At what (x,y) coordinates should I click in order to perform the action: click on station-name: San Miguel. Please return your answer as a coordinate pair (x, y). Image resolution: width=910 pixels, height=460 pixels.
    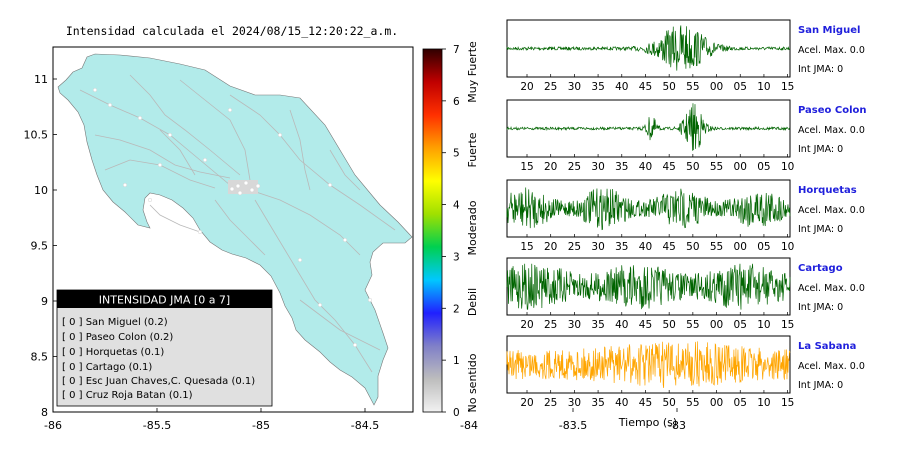
    Looking at the image, I should click on (829, 30).